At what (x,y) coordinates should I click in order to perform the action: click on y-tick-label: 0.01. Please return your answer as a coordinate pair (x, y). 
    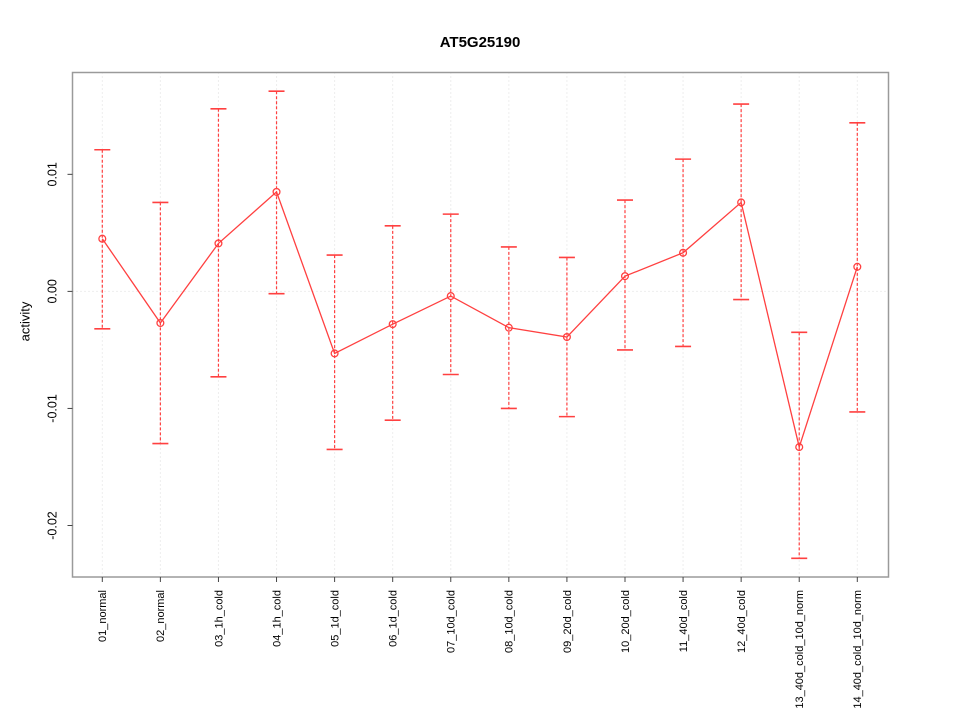
    Looking at the image, I should click on (52, 174).